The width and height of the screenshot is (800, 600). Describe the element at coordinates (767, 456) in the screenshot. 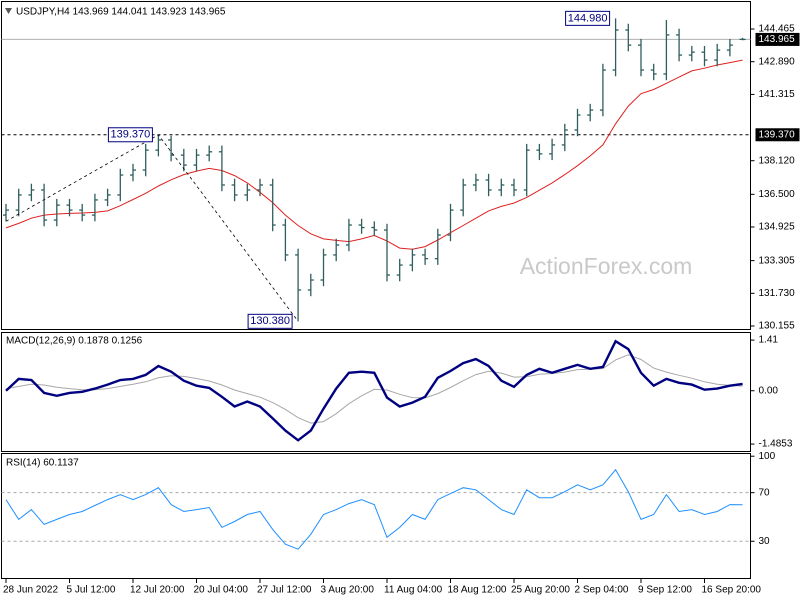

I see `y-tick-label: 100` at that location.